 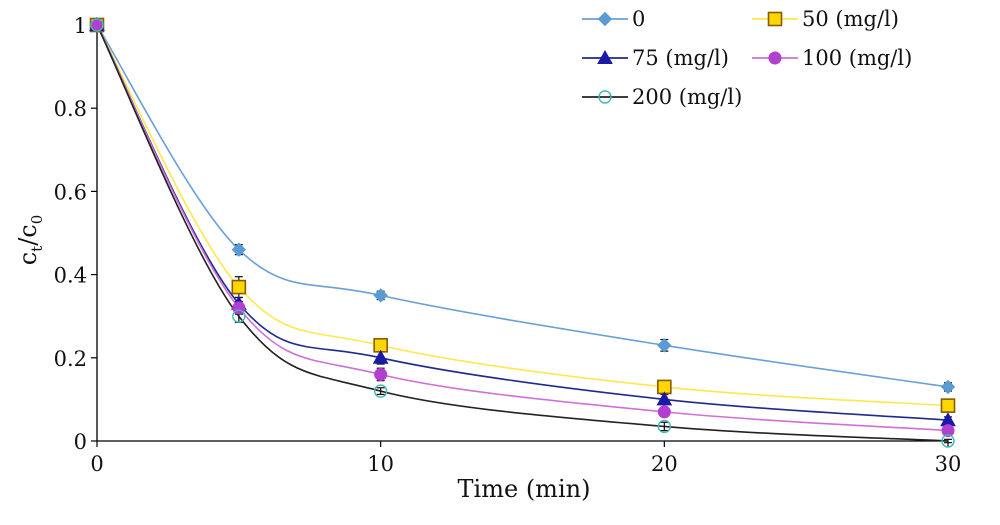 I want to click on x-tick-label: 0, so click(x=96, y=464).